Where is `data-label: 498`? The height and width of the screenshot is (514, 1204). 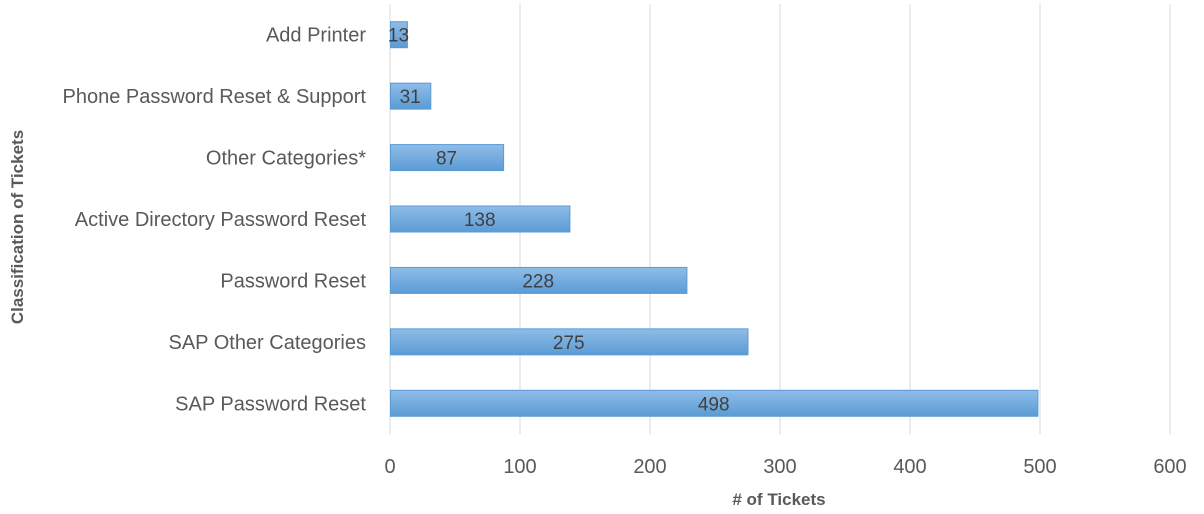
data-label: 498 is located at coordinates (714, 404).